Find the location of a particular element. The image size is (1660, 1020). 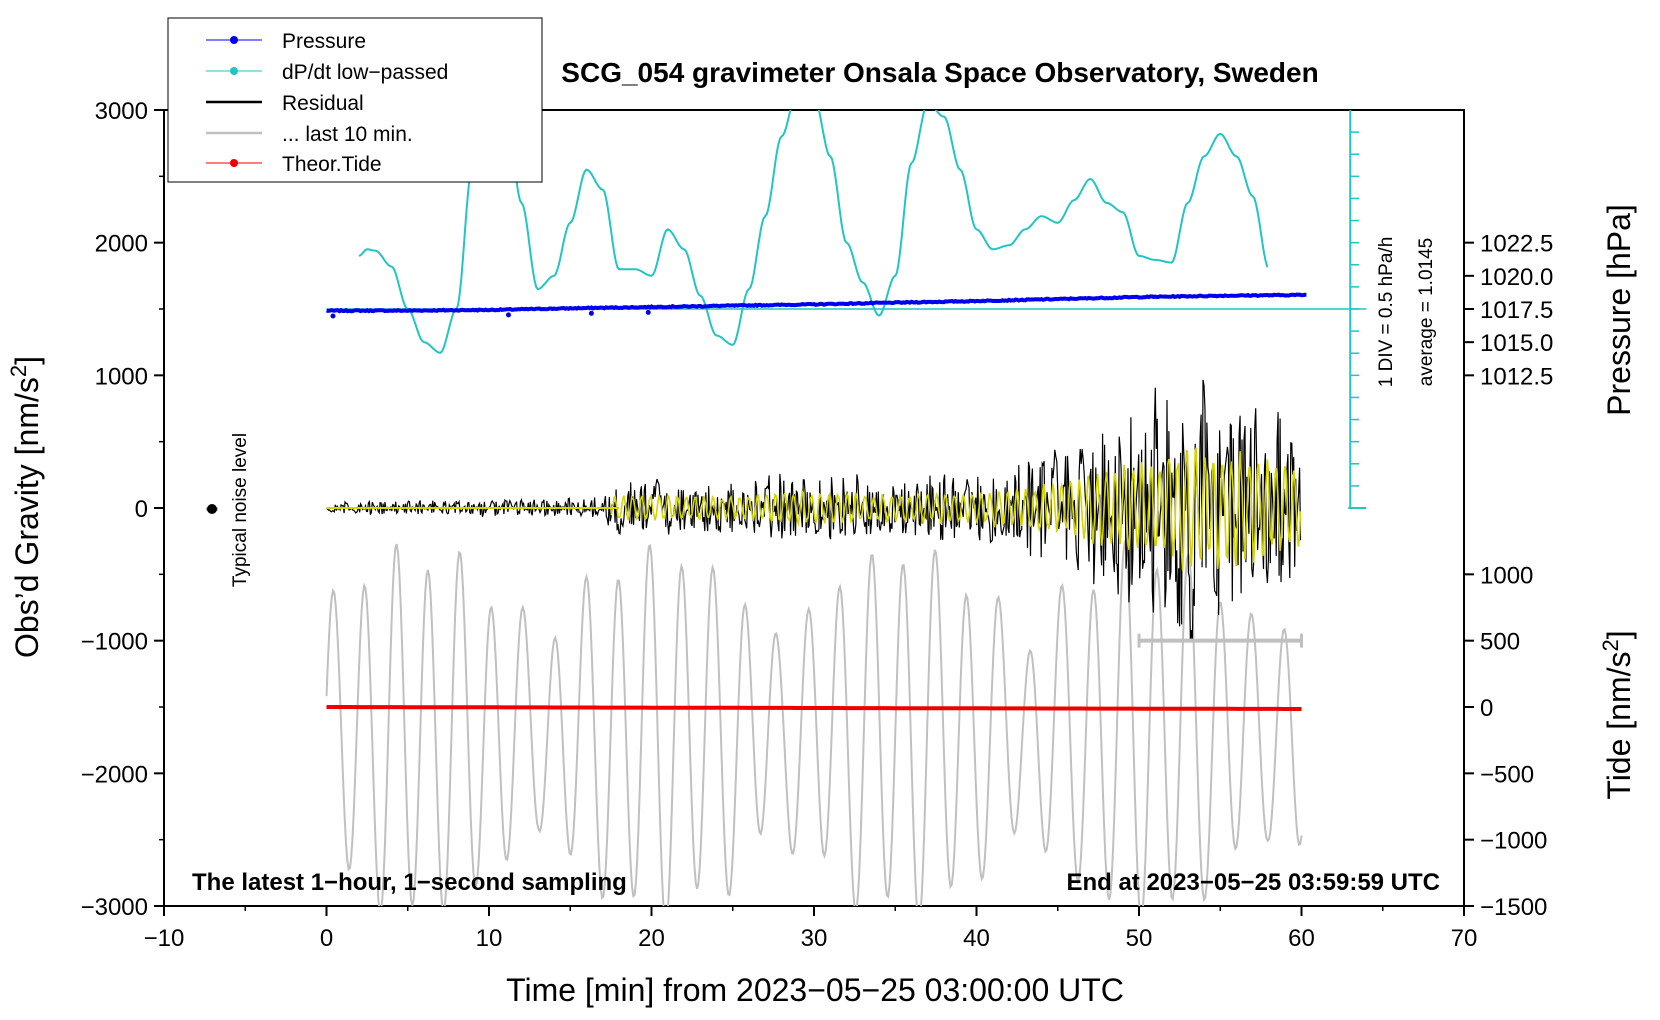

x-tick-label: 70 is located at coordinates (1464, 938).